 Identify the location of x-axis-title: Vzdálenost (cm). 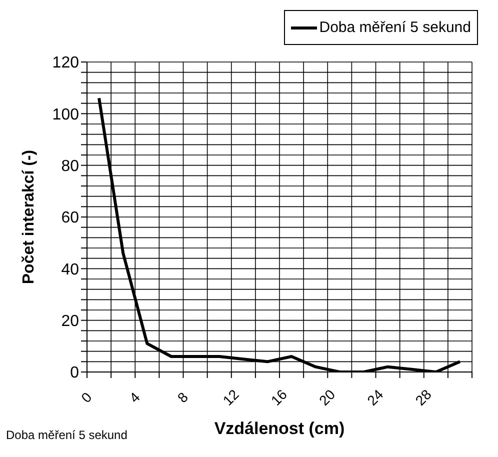
(279, 428).